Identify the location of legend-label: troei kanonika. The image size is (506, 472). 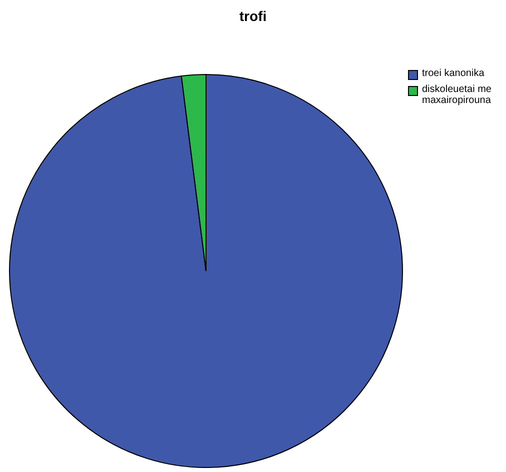
(453, 73).